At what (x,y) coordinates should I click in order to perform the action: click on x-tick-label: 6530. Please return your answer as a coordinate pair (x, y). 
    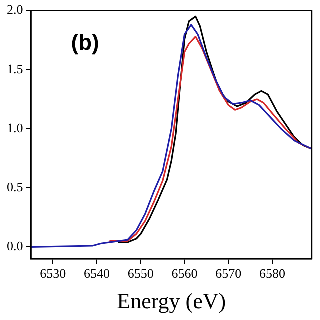
    Looking at the image, I should click on (53, 274).